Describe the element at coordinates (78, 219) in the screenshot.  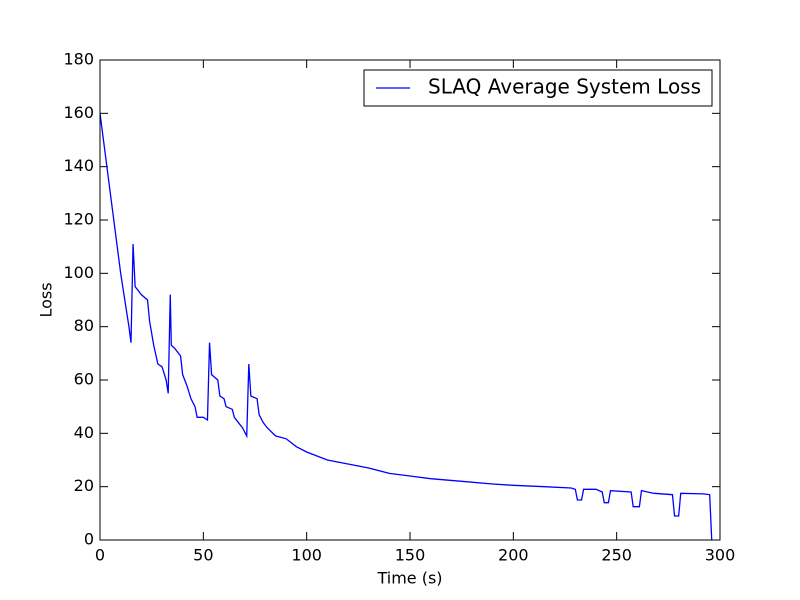
I see `y-tick-label: 120` at that location.